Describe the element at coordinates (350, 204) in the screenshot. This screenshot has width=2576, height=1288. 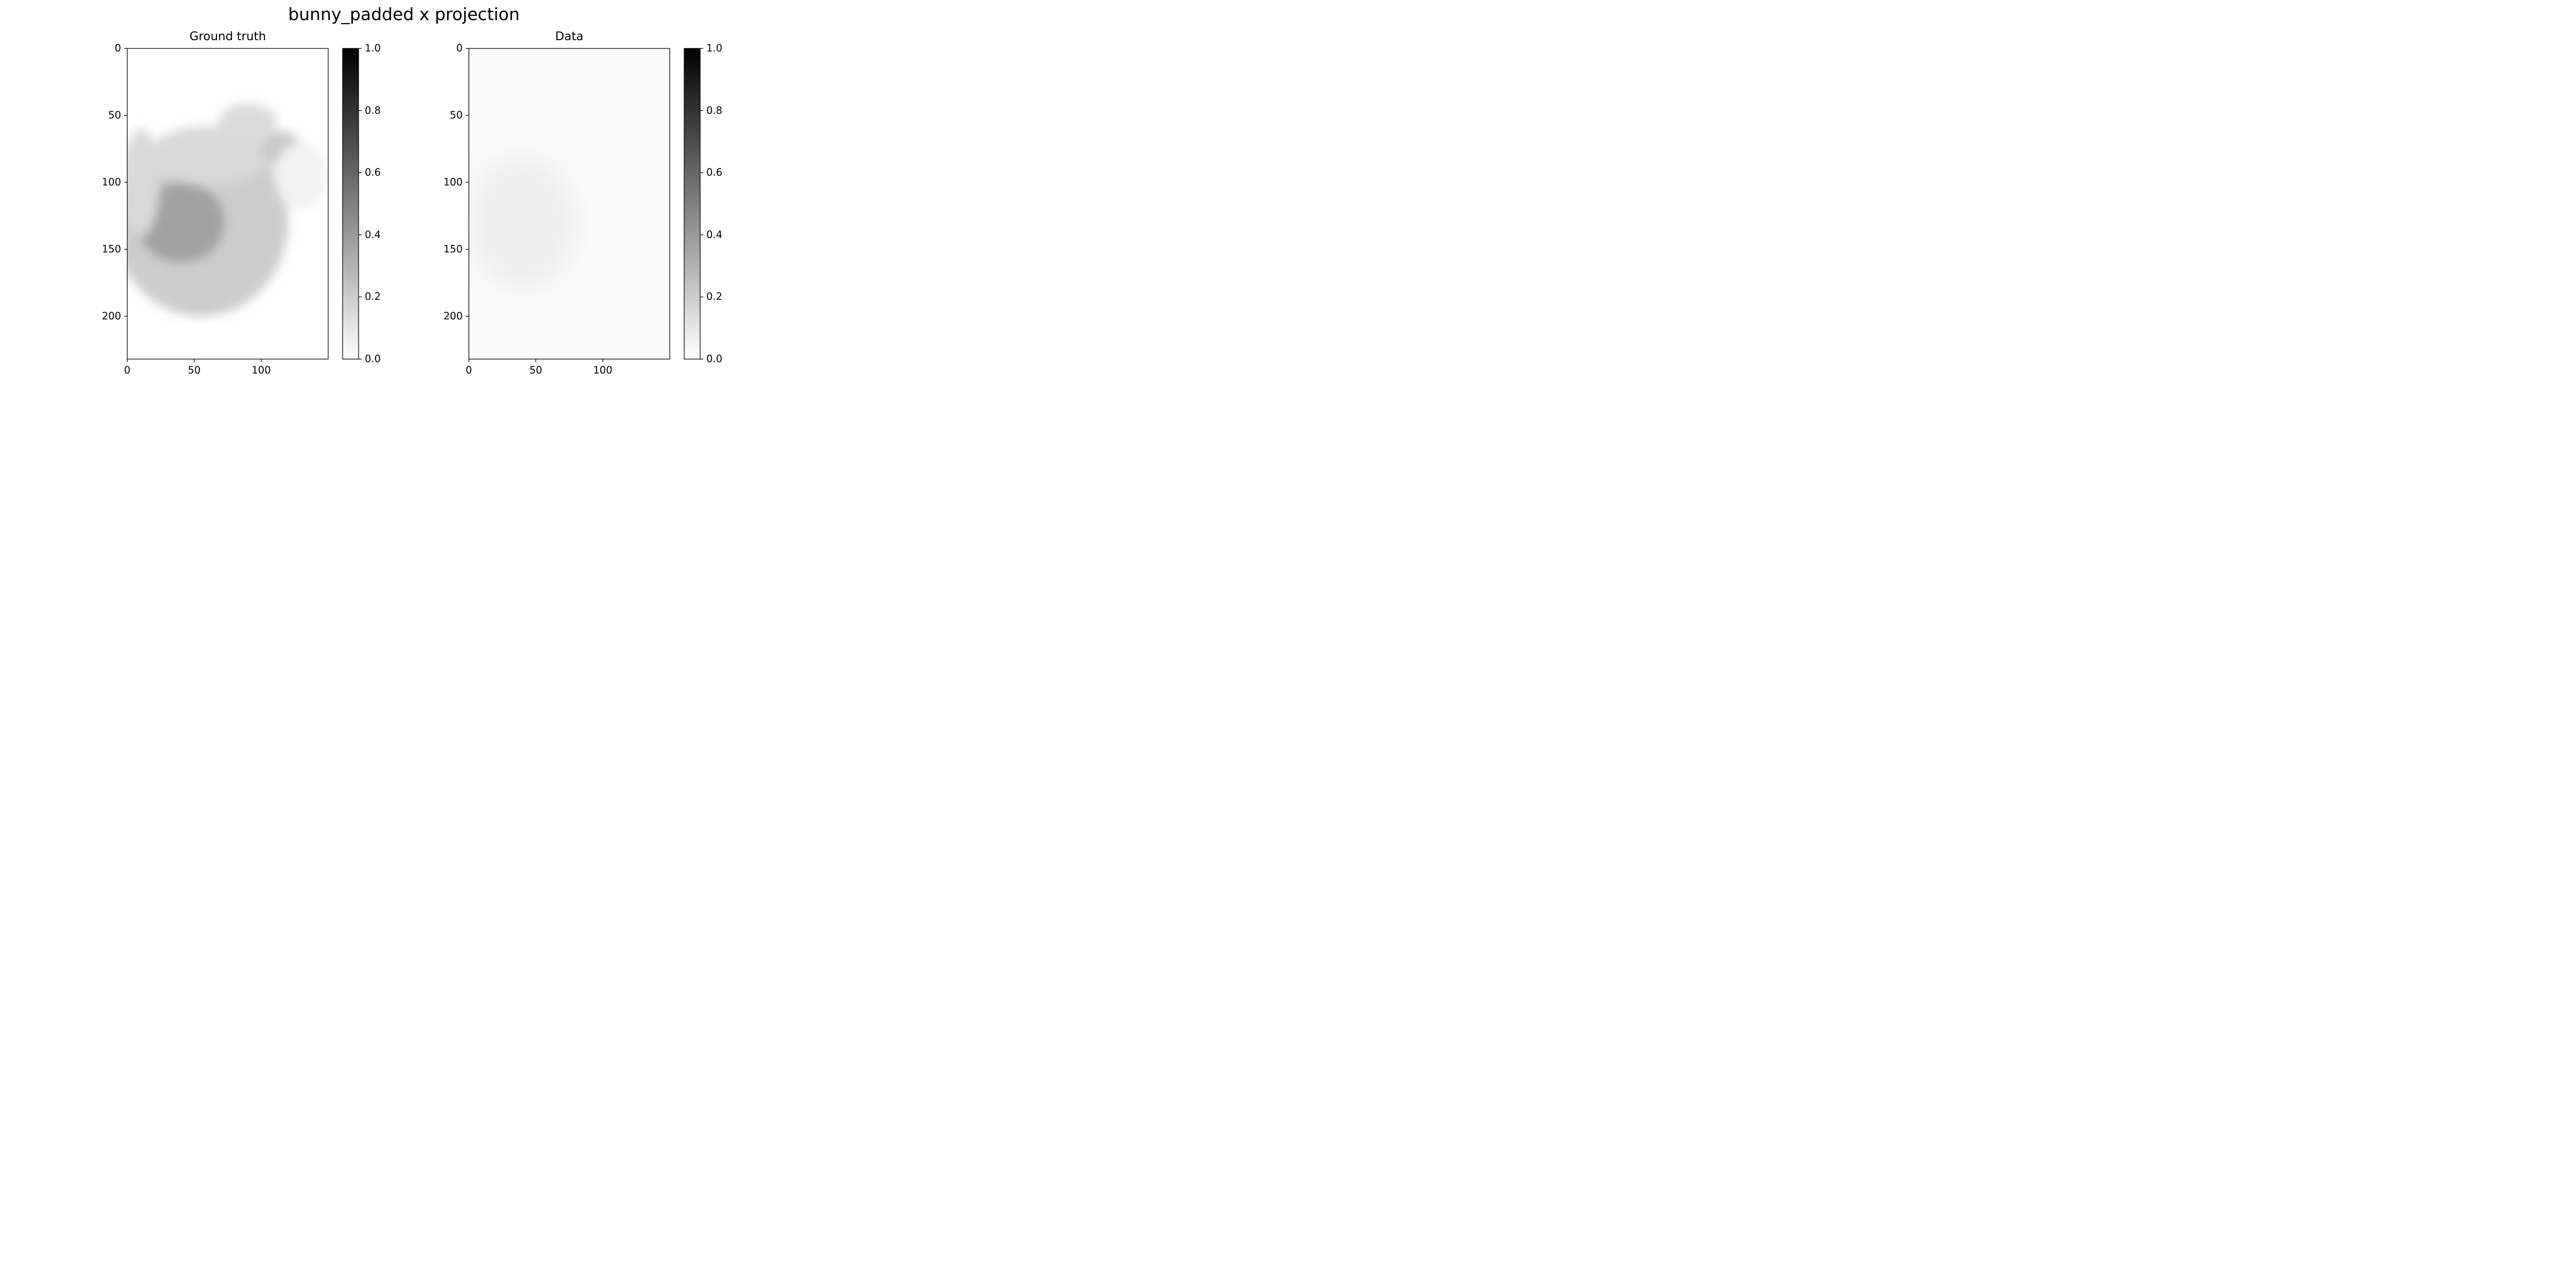
I see `colorbar-ground-truth` at that location.